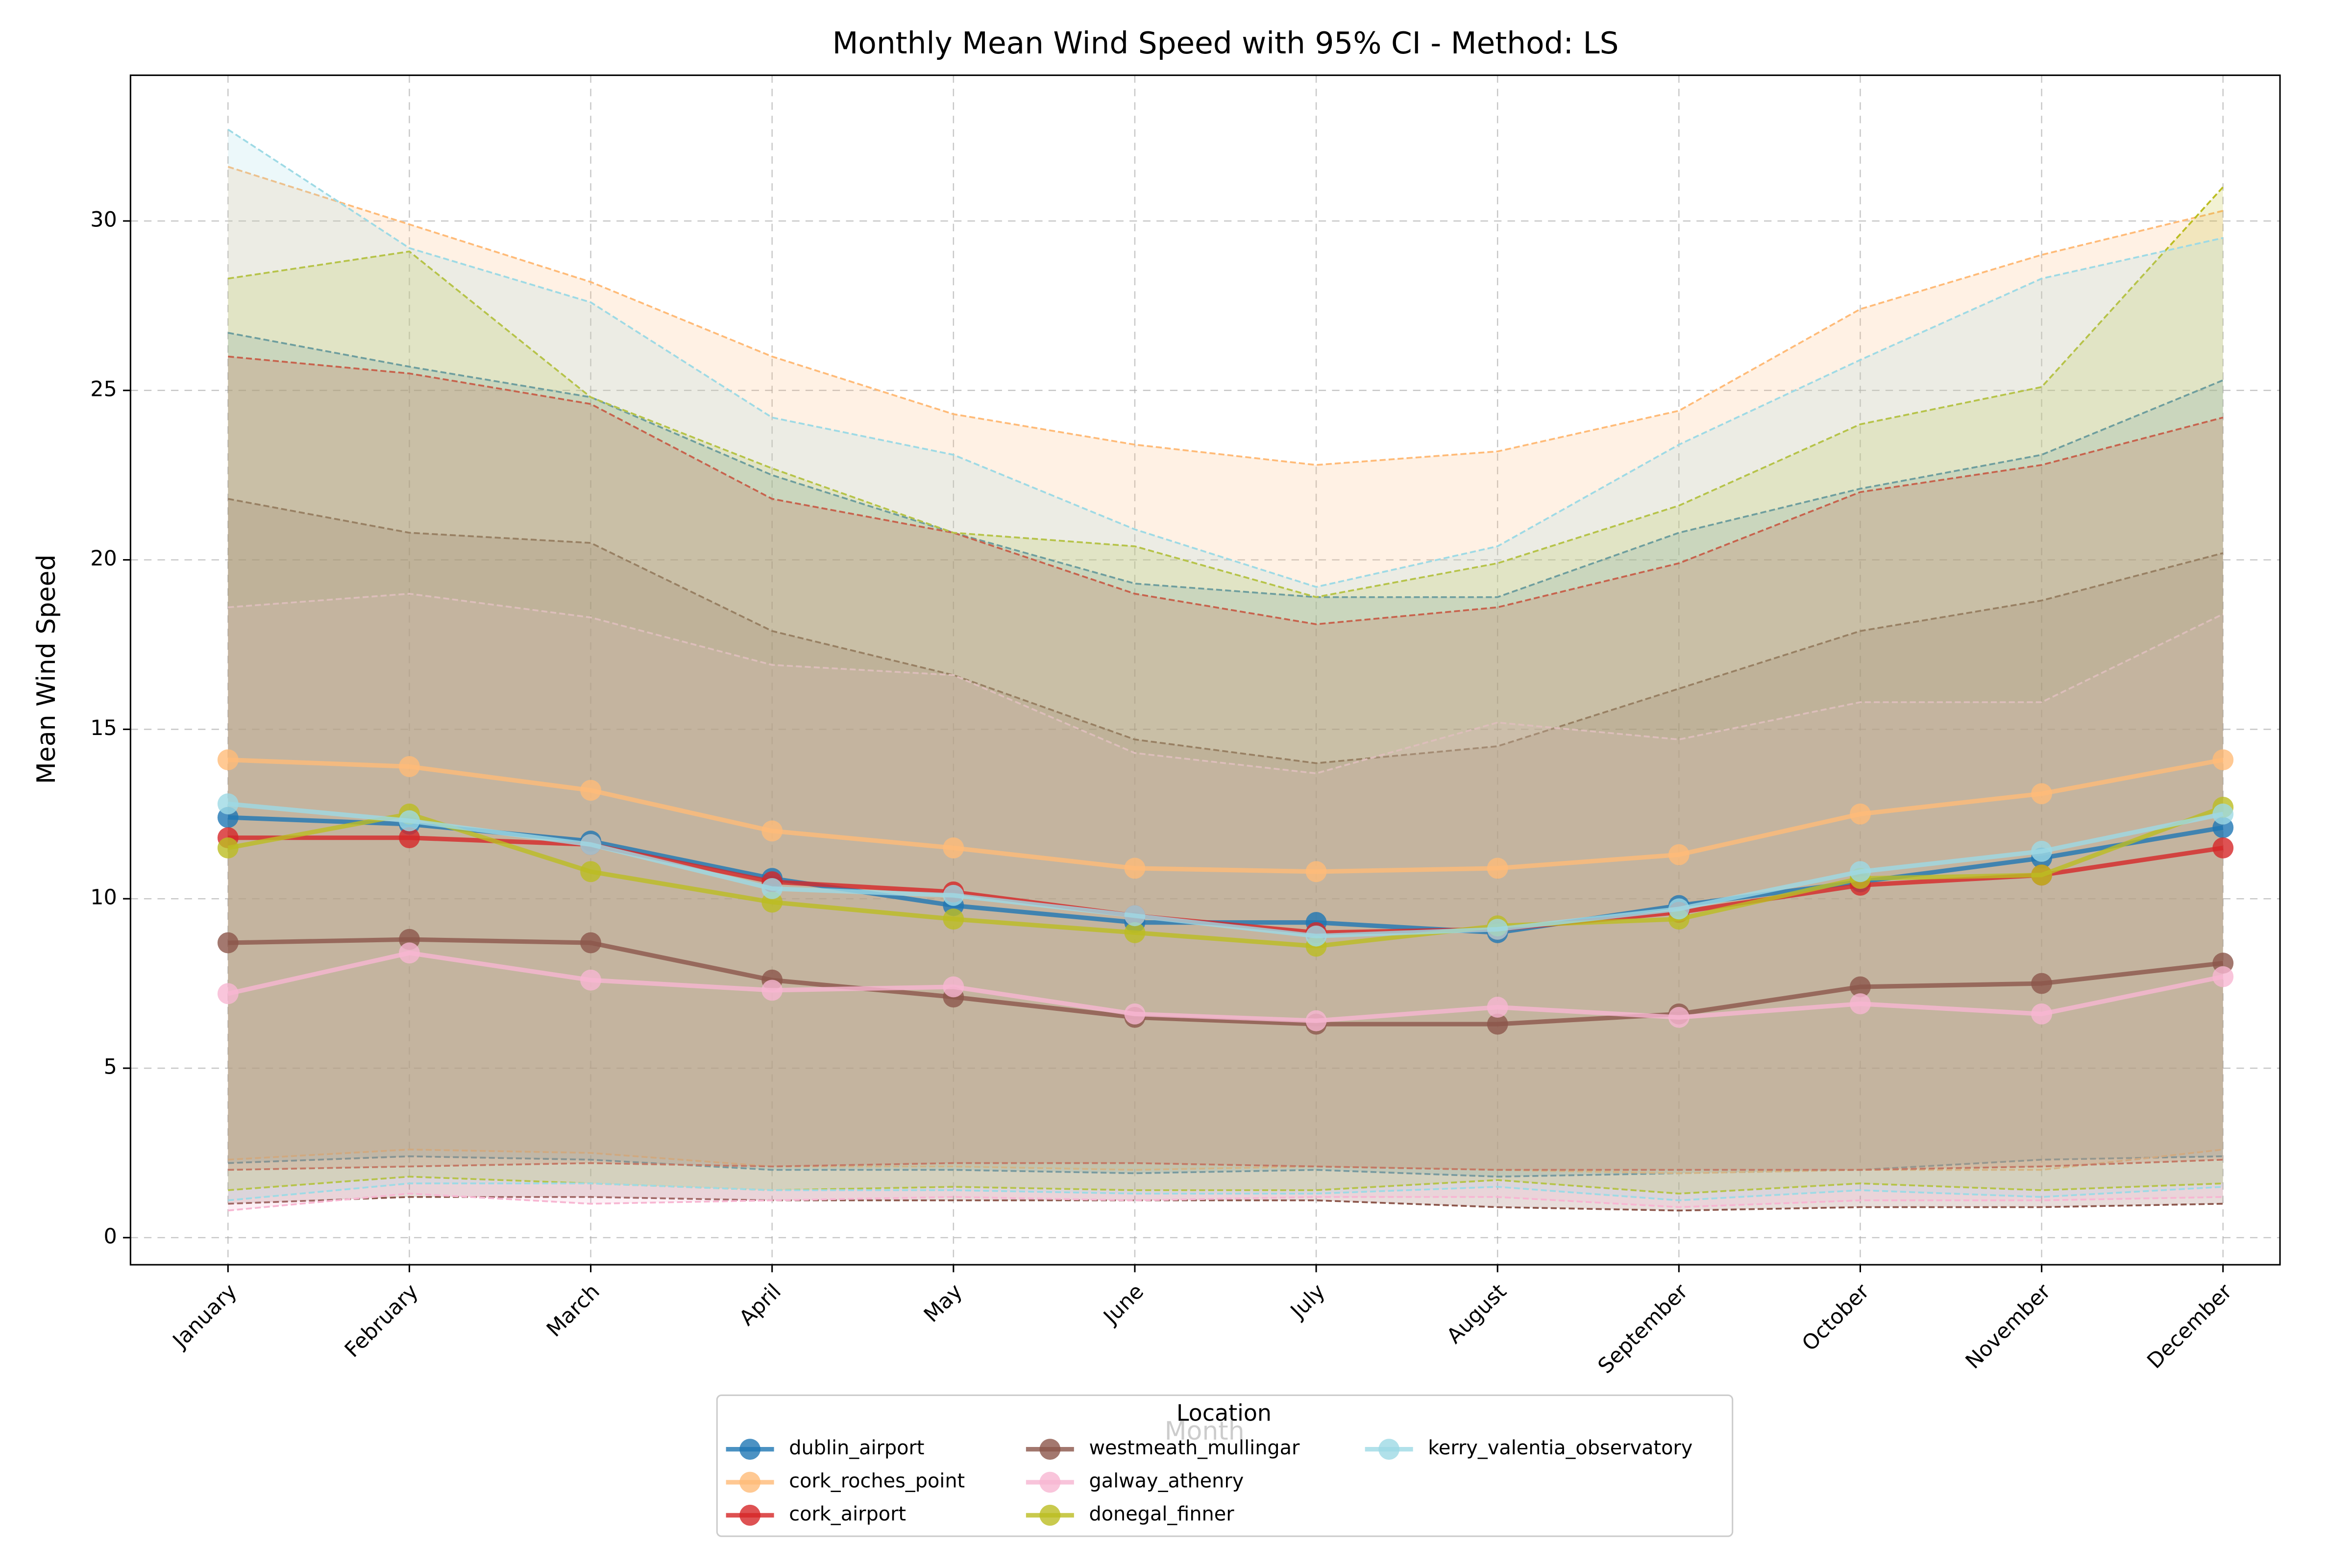  What do you see at coordinates (103, 219) in the screenshot?
I see `y-tick-label: 30` at bounding box center [103, 219].